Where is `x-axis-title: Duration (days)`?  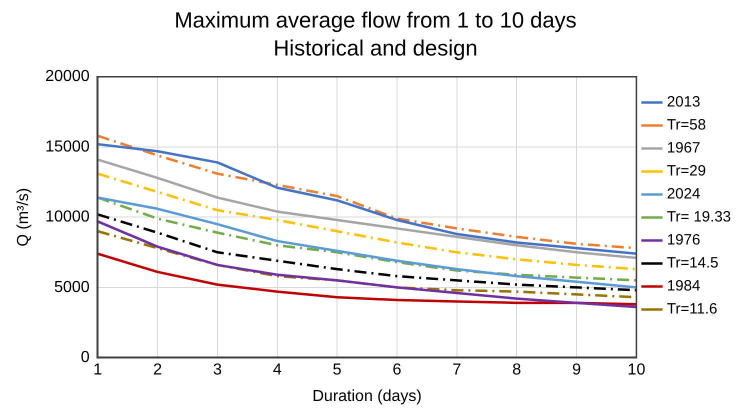
x-axis-title: Duration (days) is located at coordinates (367, 396).